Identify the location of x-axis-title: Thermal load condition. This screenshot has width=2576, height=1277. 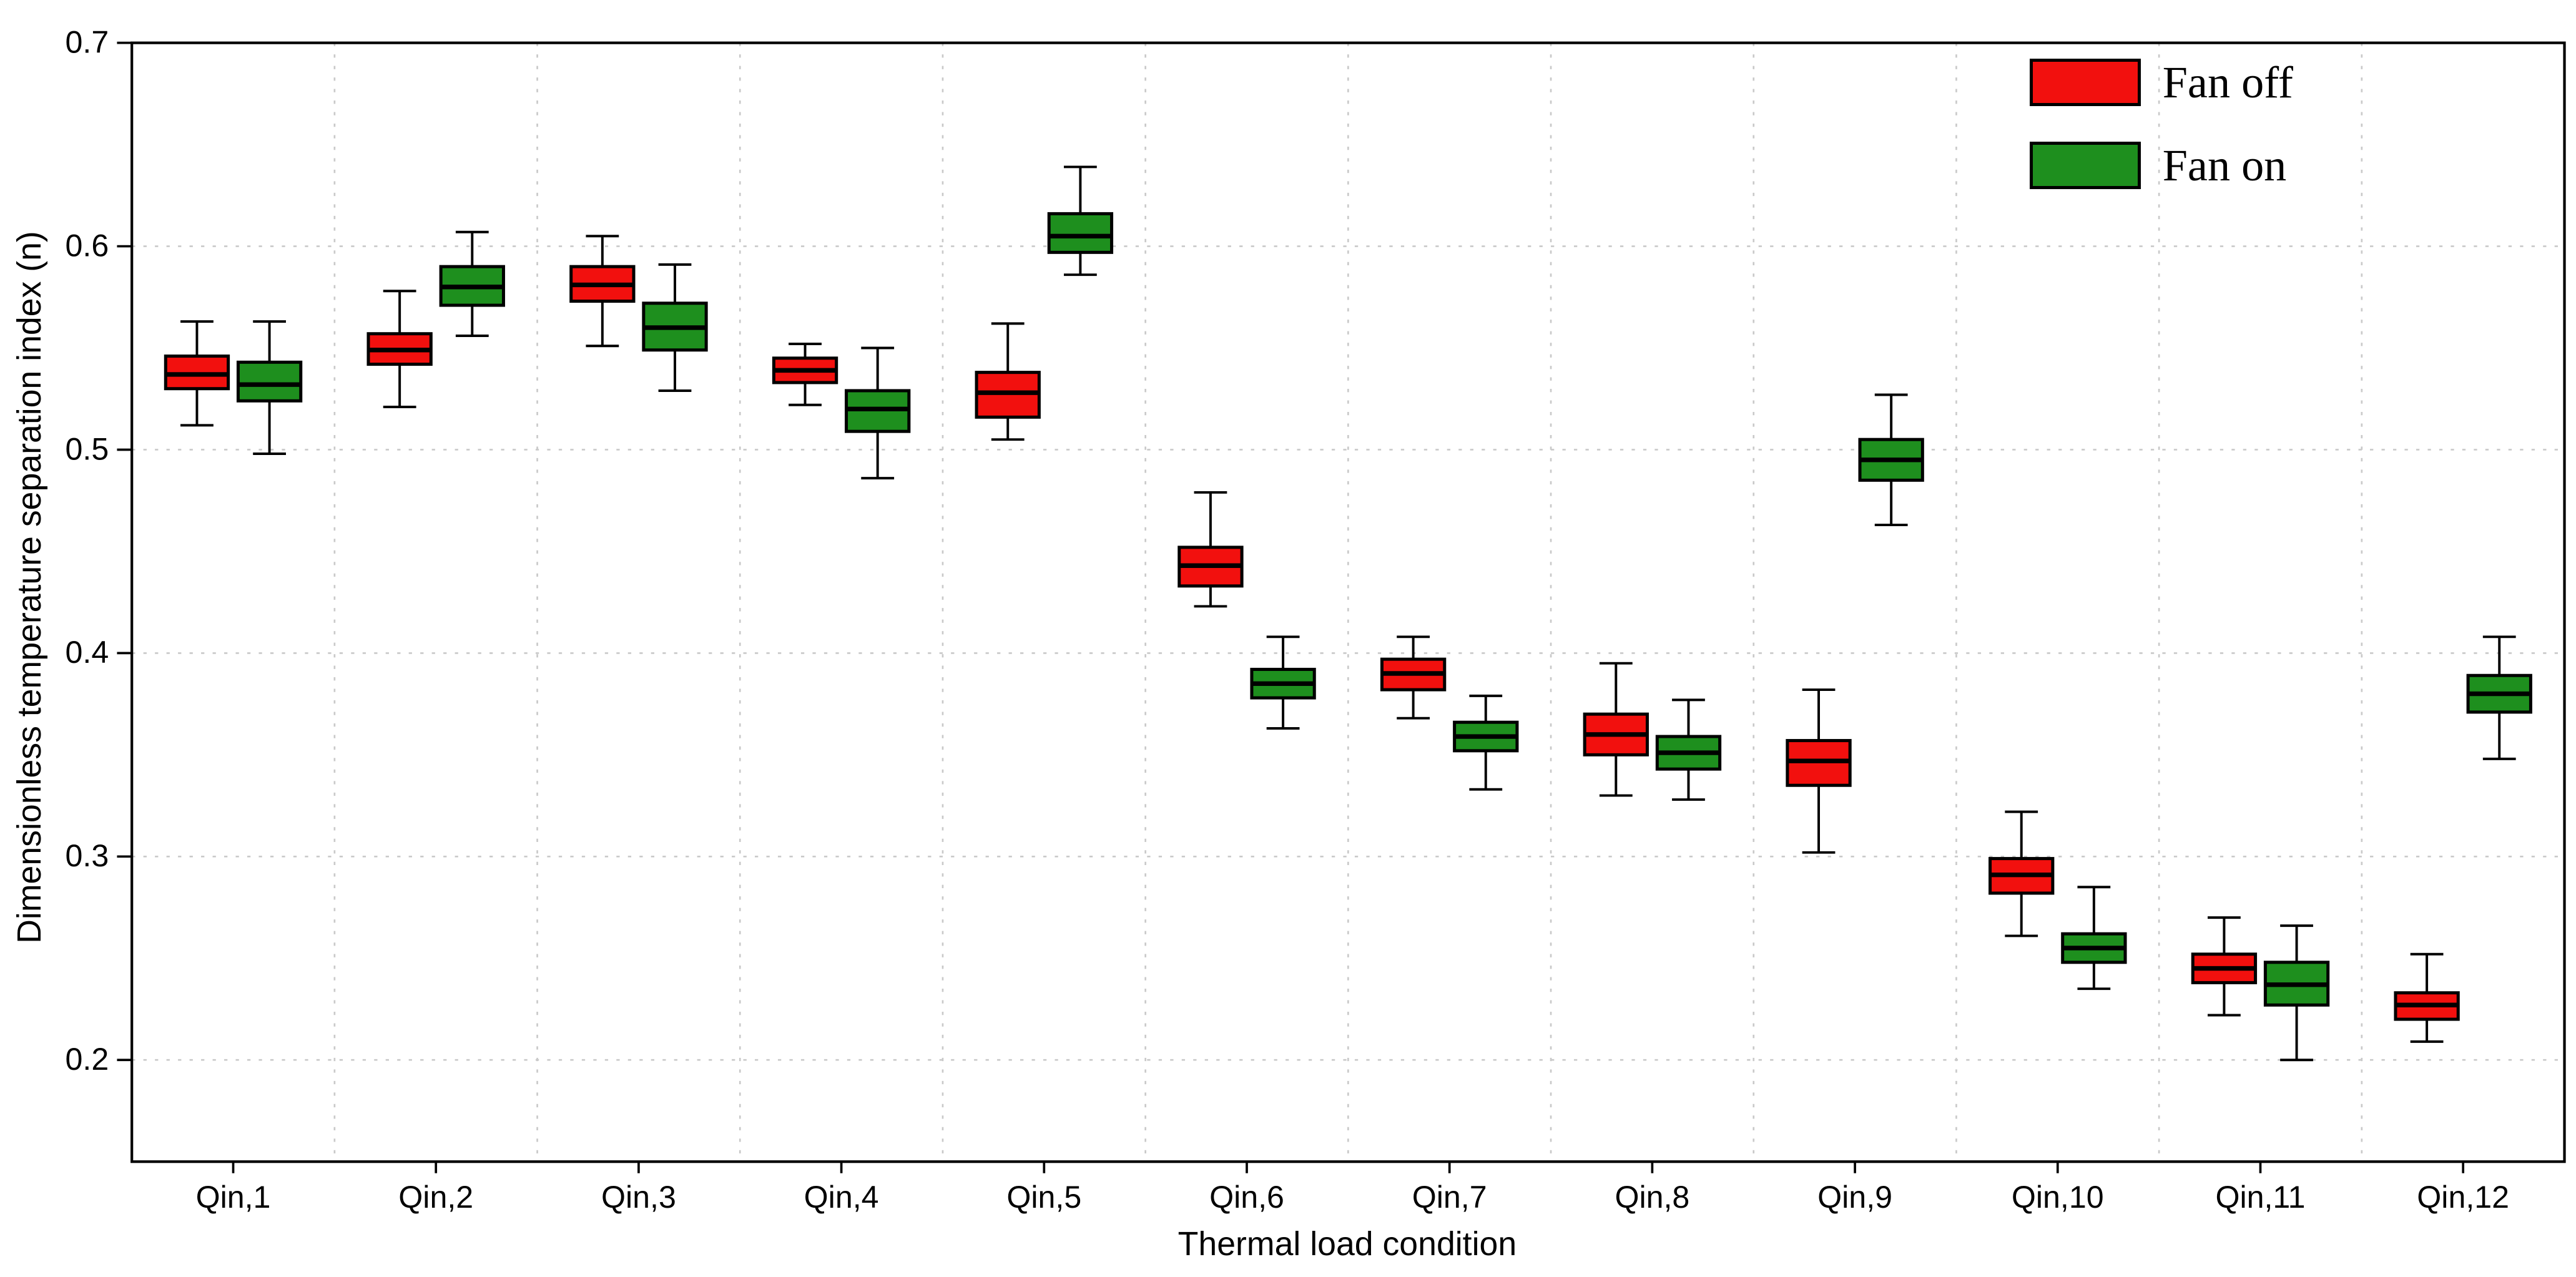
(1347, 1244).